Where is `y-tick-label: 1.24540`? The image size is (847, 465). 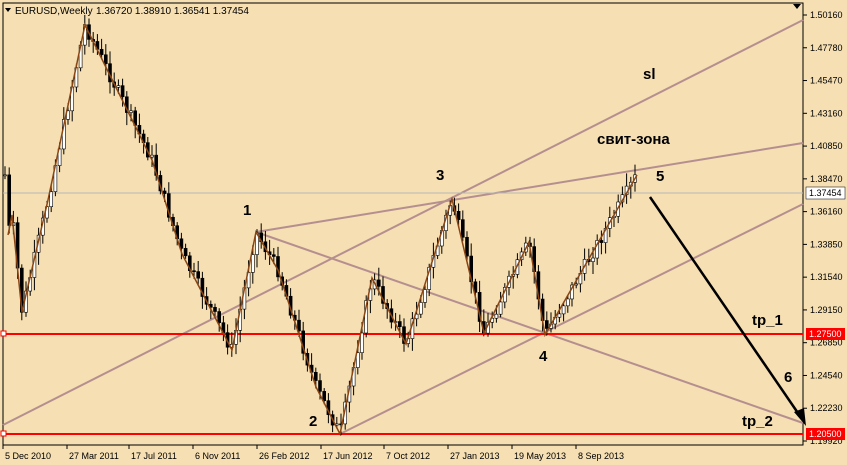
y-tick-label: 1.24540 is located at coordinates (826, 375).